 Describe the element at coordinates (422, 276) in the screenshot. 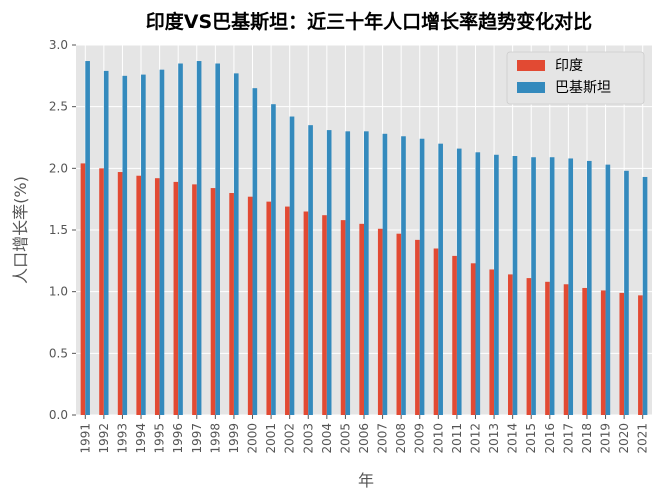

I see `bar-pakistan-2009` at that location.